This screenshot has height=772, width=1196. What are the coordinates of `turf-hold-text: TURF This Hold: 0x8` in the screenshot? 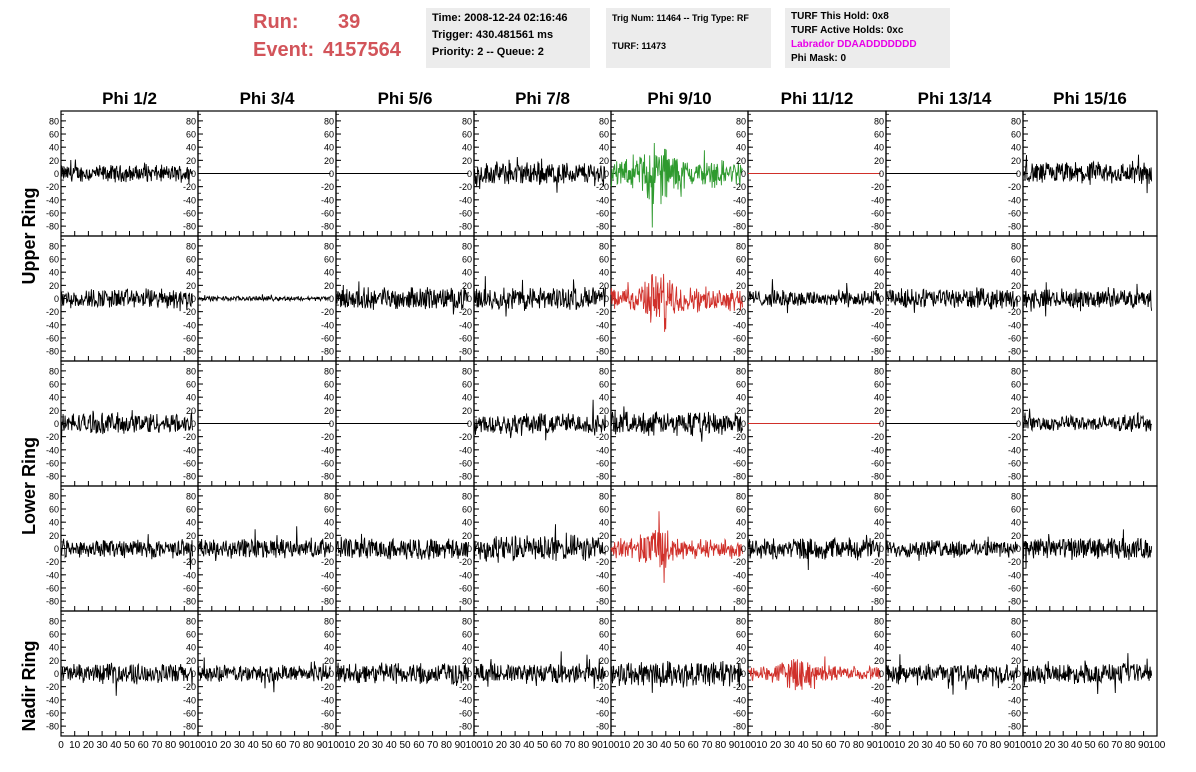 It's located at (840, 16).